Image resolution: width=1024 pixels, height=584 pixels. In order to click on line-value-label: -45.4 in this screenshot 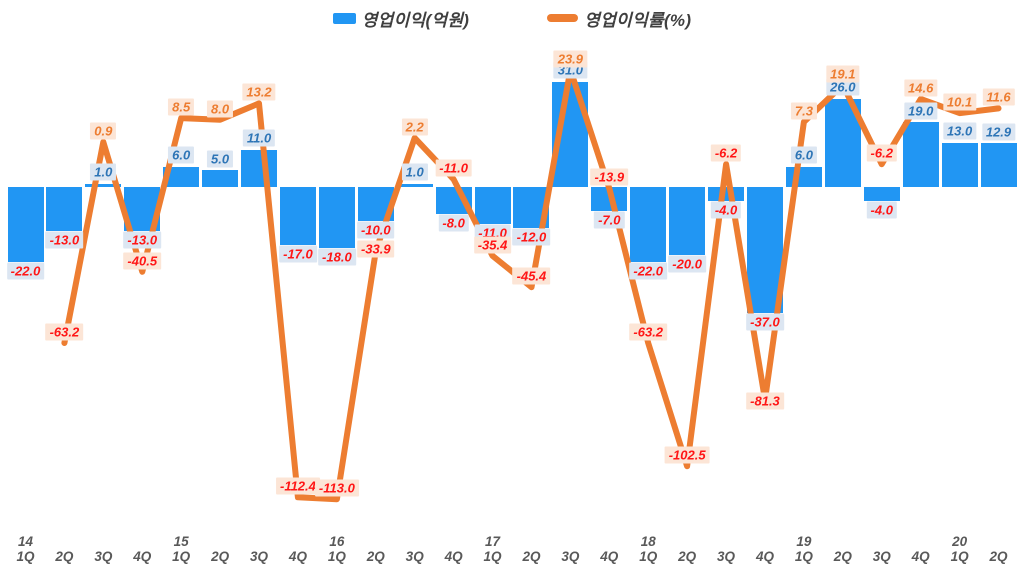, I will do `click(531, 276)`.